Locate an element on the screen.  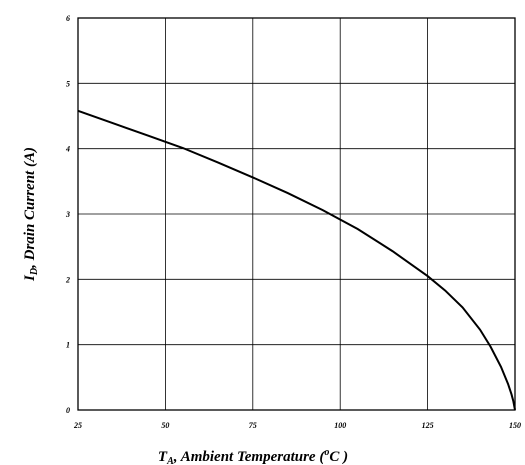
x-axis-subscript: A is located at coordinates (170, 460).